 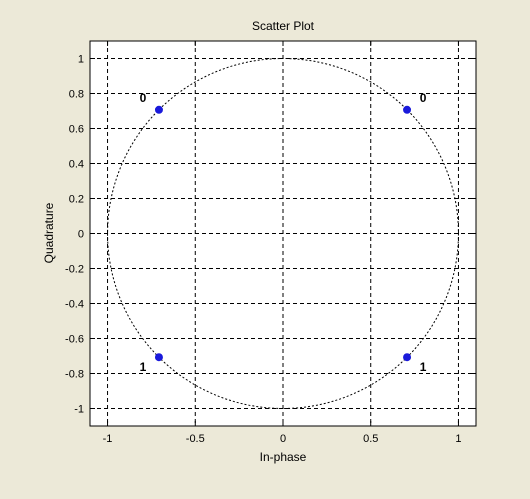 What do you see at coordinates (81, 60) in the screenshot?
I see `y-tick-label: 1` at bounding box center [81, 60].